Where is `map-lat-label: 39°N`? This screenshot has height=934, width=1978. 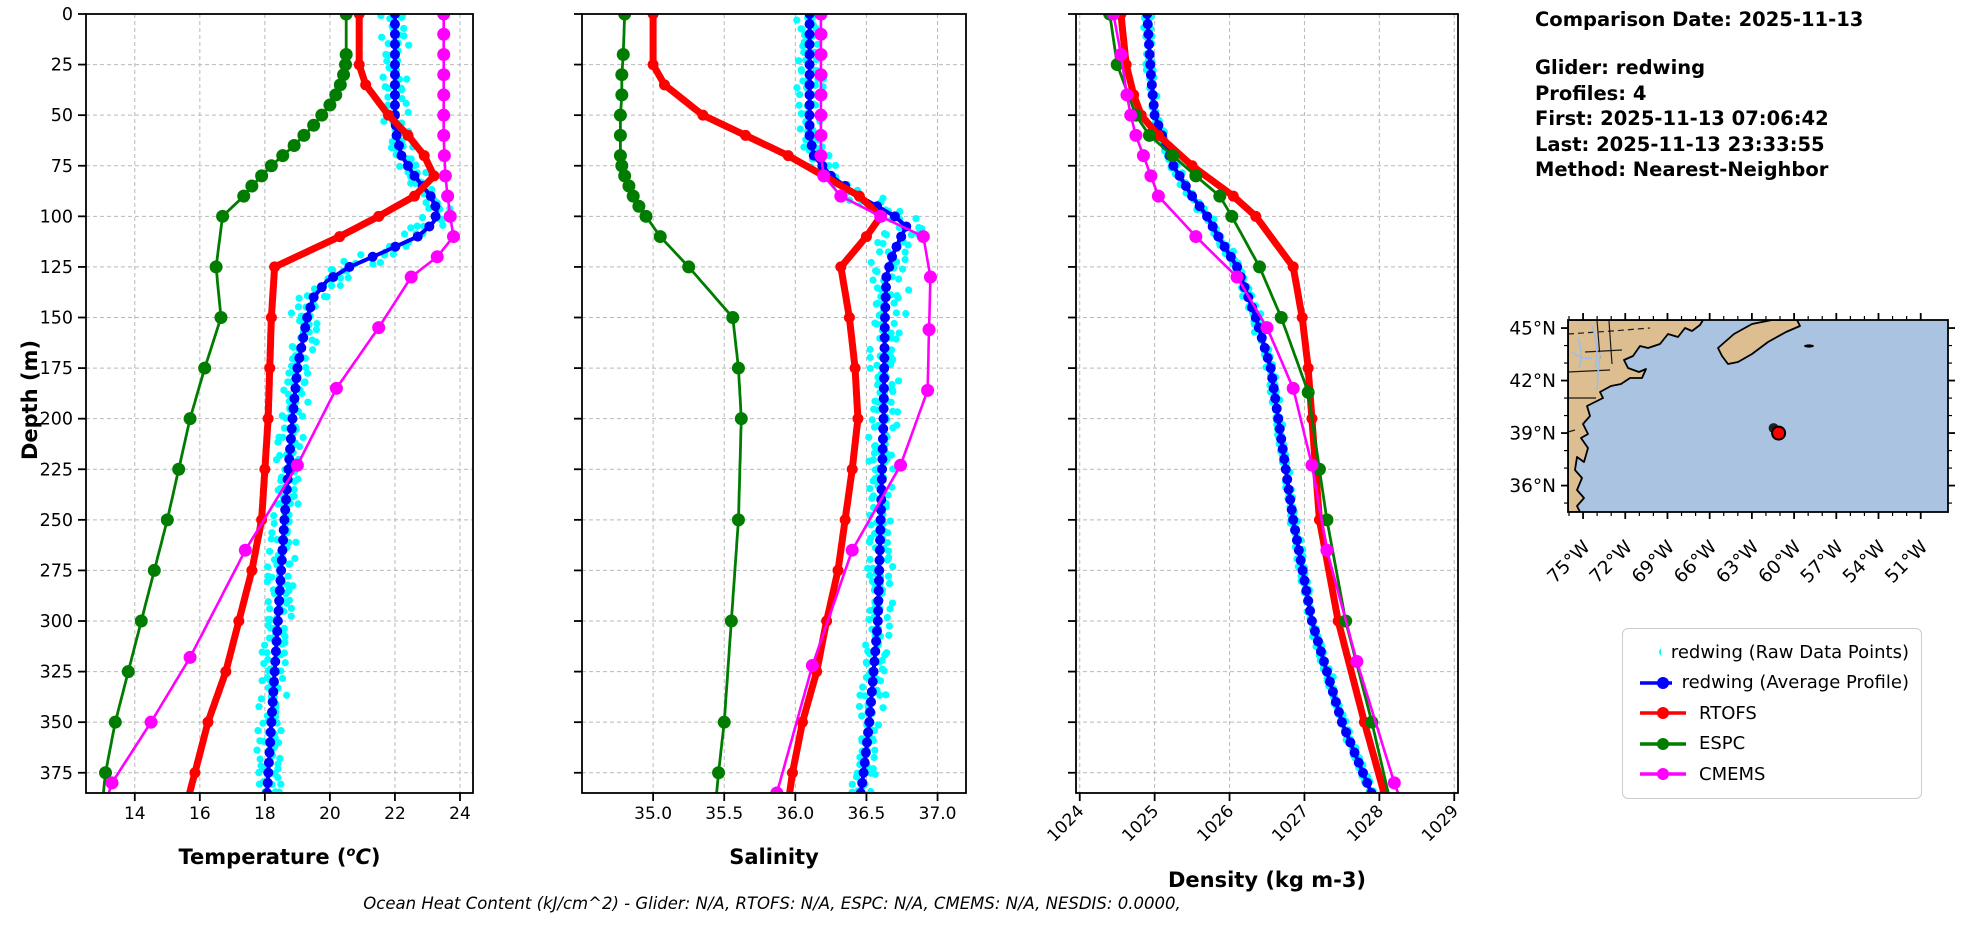
map-lat-label: 39°N is located at coordinates (1532, 434).